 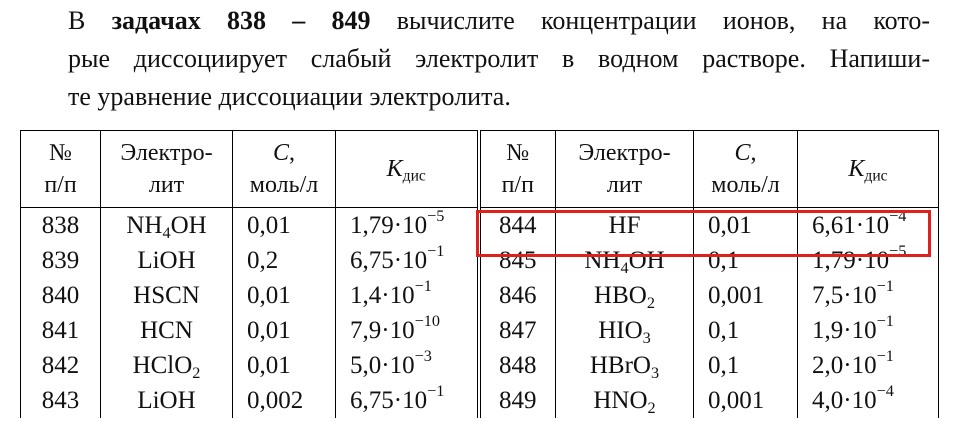 What do you see at coordinates (166, 260) in the screenshot?
I see `text: LiOH` at bounding box center [166, 260].